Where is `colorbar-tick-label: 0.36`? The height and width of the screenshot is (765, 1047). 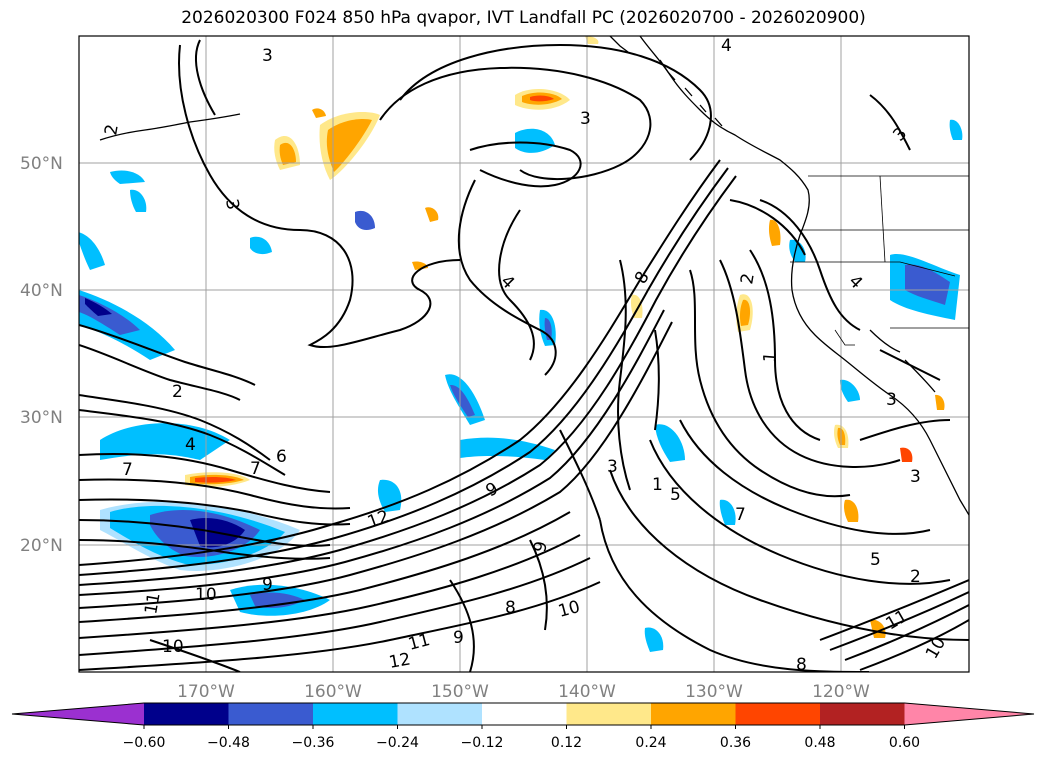 colorbar-tick-label: 0.36 is located at coordinates (735, 743).